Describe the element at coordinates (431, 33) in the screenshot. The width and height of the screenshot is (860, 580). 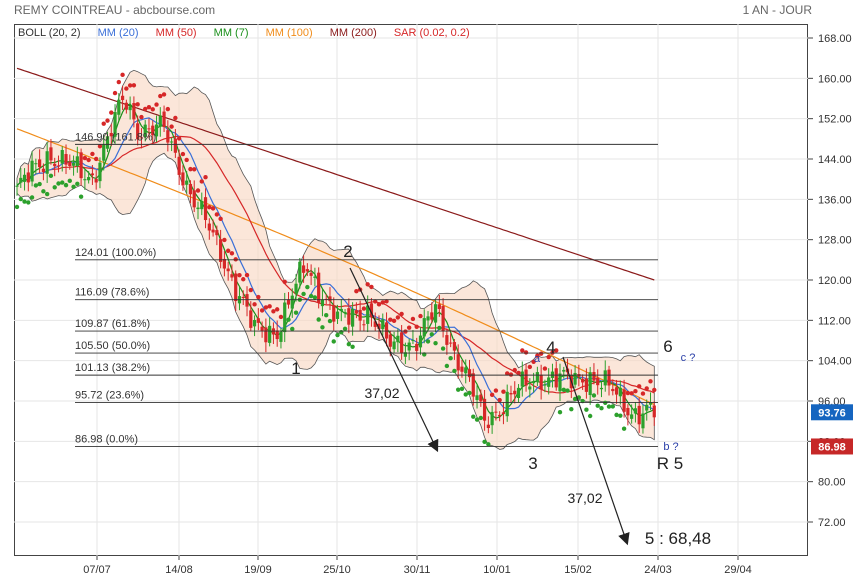
I see `legend-sar: SAR (0.02, 0.2)` at that location.